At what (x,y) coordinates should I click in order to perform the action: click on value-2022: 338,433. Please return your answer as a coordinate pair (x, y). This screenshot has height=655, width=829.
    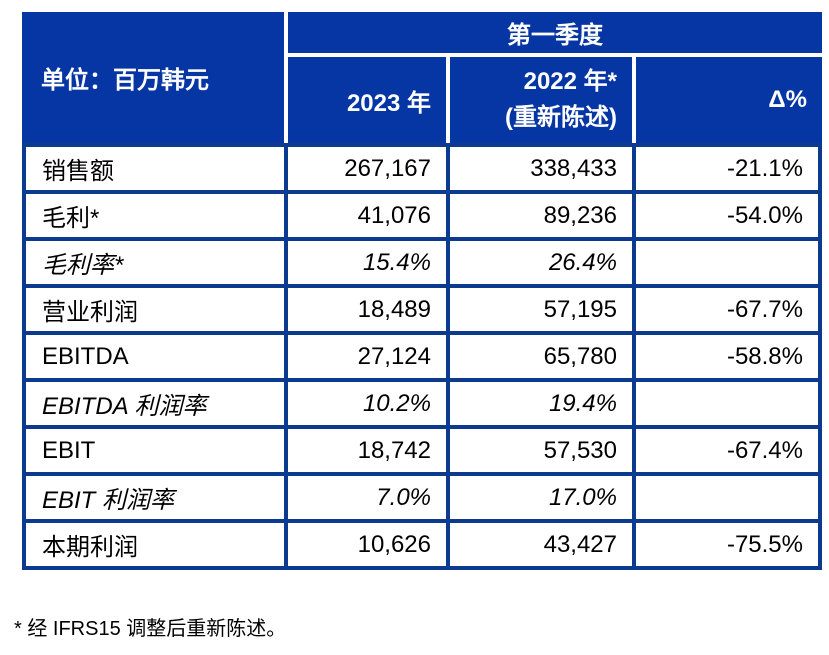
    Looking at the image, I should click on (541, 168).